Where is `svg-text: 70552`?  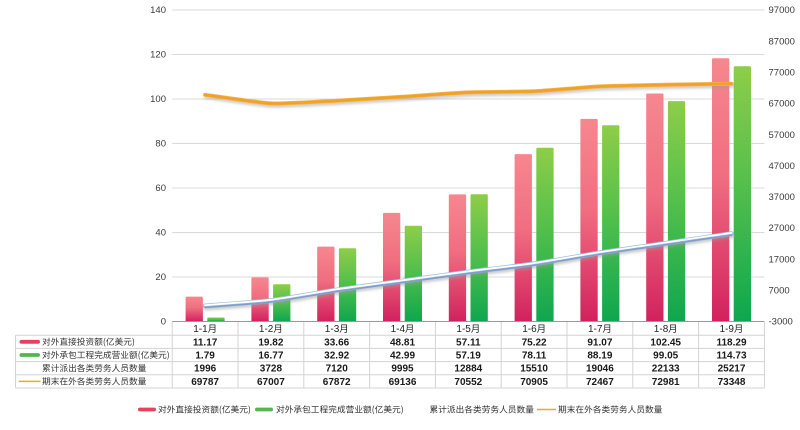
svg-text: 70552 is located at coordinates (468, 382).